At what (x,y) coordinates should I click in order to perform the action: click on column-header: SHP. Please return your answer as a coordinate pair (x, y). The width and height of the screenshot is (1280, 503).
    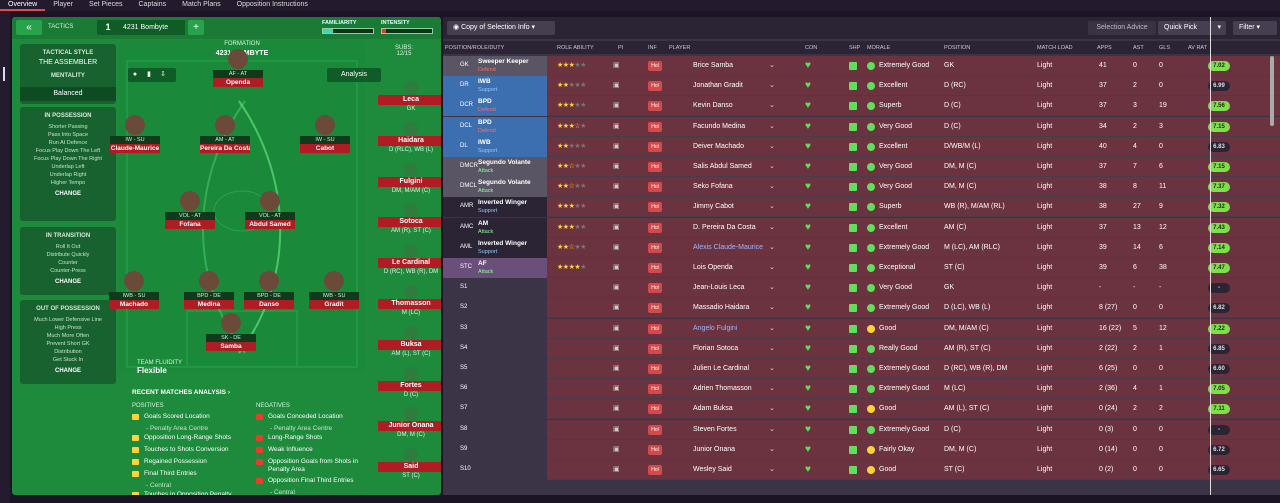
    Looking at the image, I should click on (855, 48).